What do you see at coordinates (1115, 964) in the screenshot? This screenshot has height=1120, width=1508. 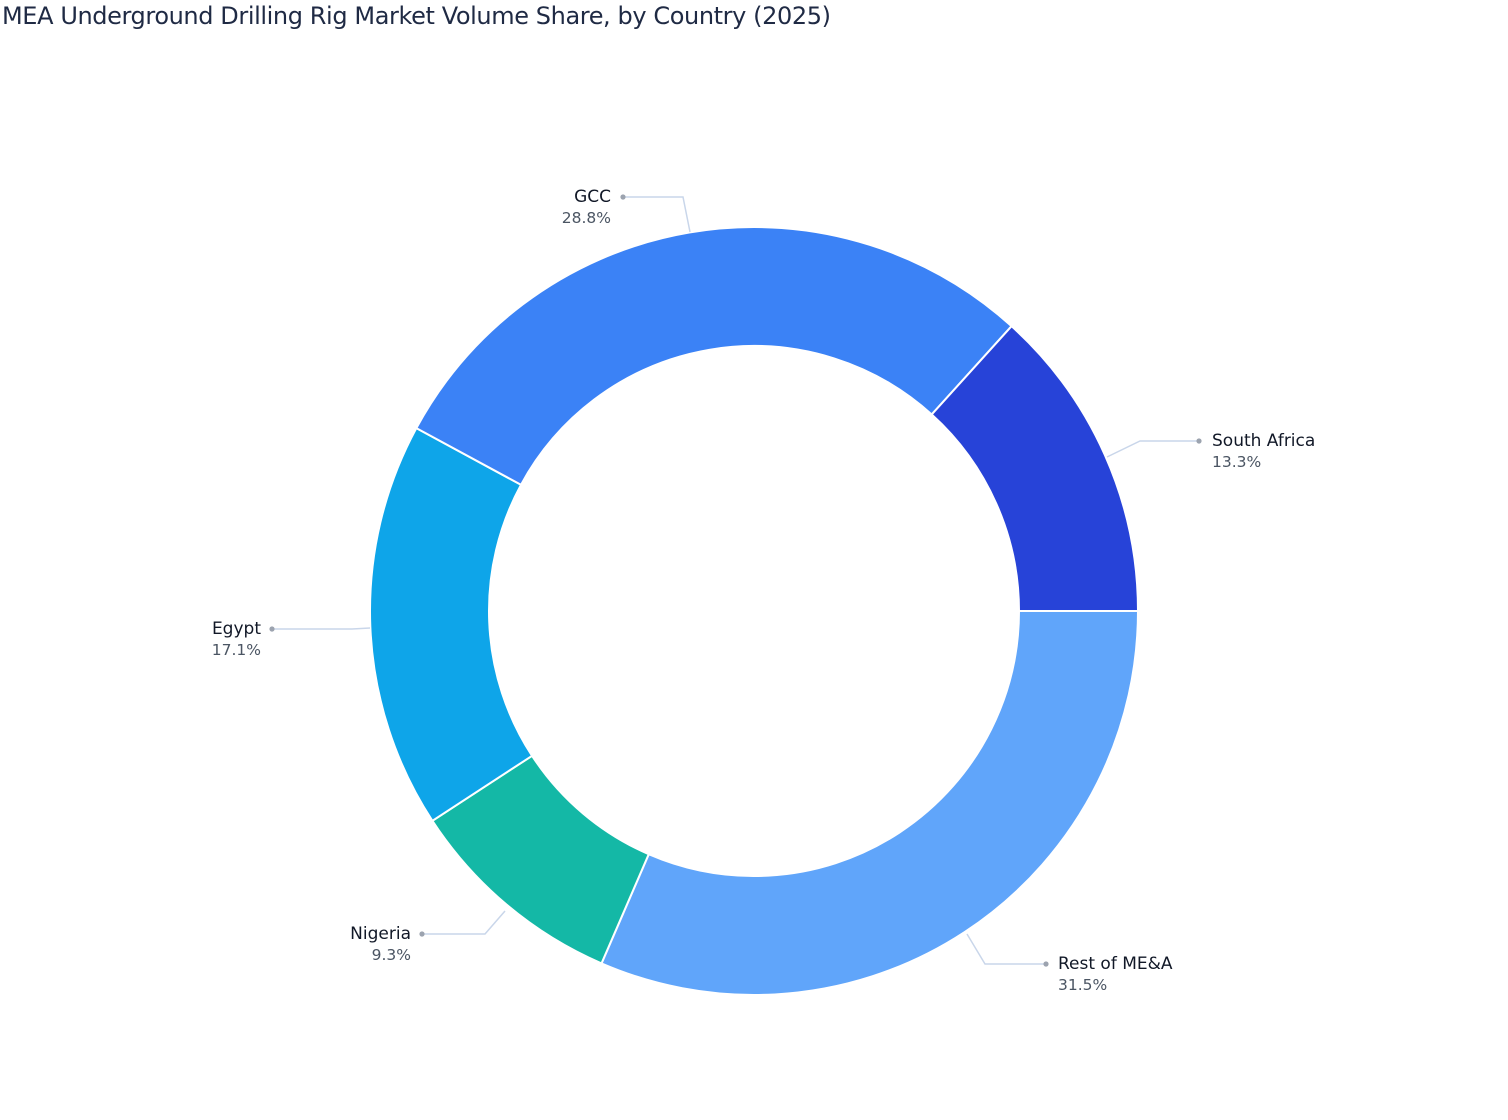 I see `label-rest-name: Rest of ME&A` at bounding box center [1115, 964].